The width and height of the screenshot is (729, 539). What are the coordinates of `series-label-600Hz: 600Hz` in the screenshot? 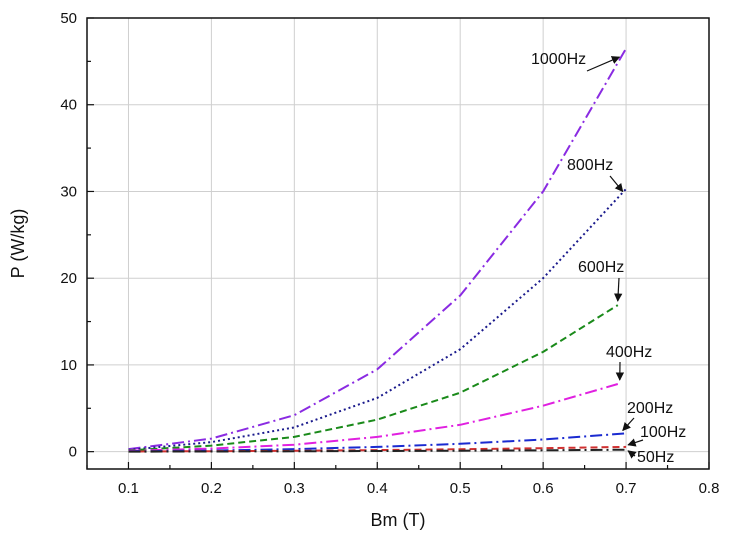 It's located at (601, 267).